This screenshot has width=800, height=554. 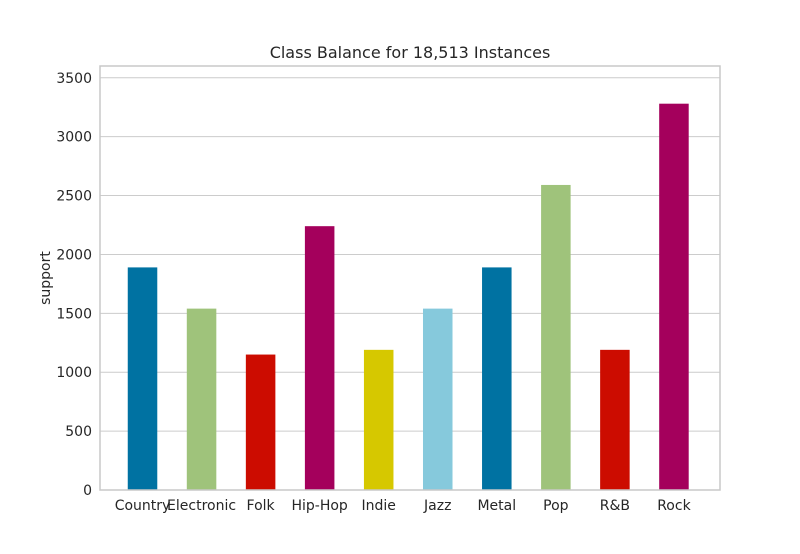 What do you see at coordinates (319, 358) in the screenshot?
I see `bar-hip-hop` at bounding box center [319, 358].